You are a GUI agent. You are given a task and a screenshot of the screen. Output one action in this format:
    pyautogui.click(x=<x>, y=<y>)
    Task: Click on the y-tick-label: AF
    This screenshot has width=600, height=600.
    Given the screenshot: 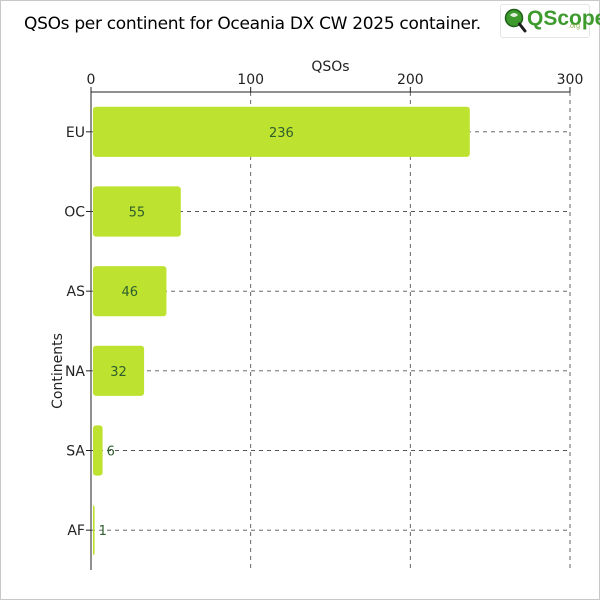 What is the action you would take?
    pyautogui.click(x=76, y=531)
    